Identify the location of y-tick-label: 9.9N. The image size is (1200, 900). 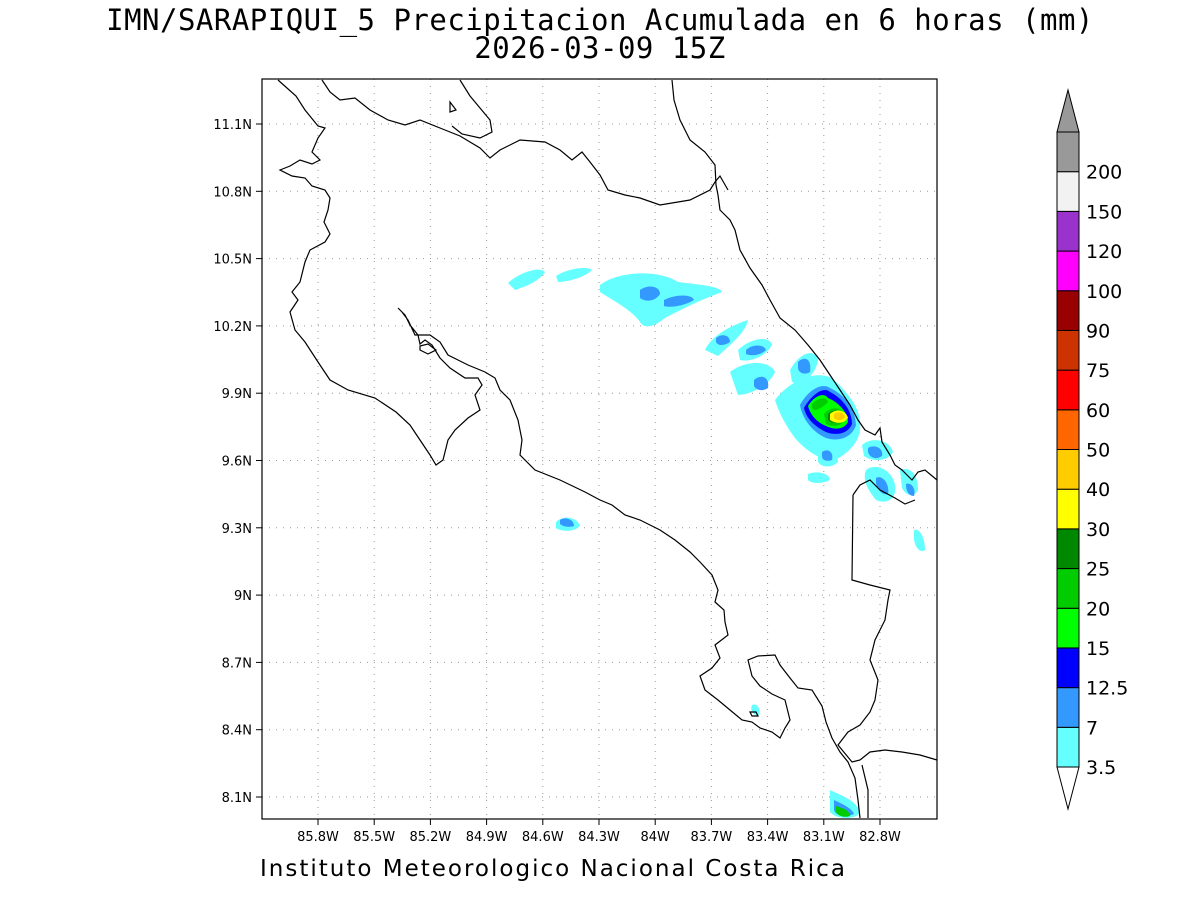
(237, 394).